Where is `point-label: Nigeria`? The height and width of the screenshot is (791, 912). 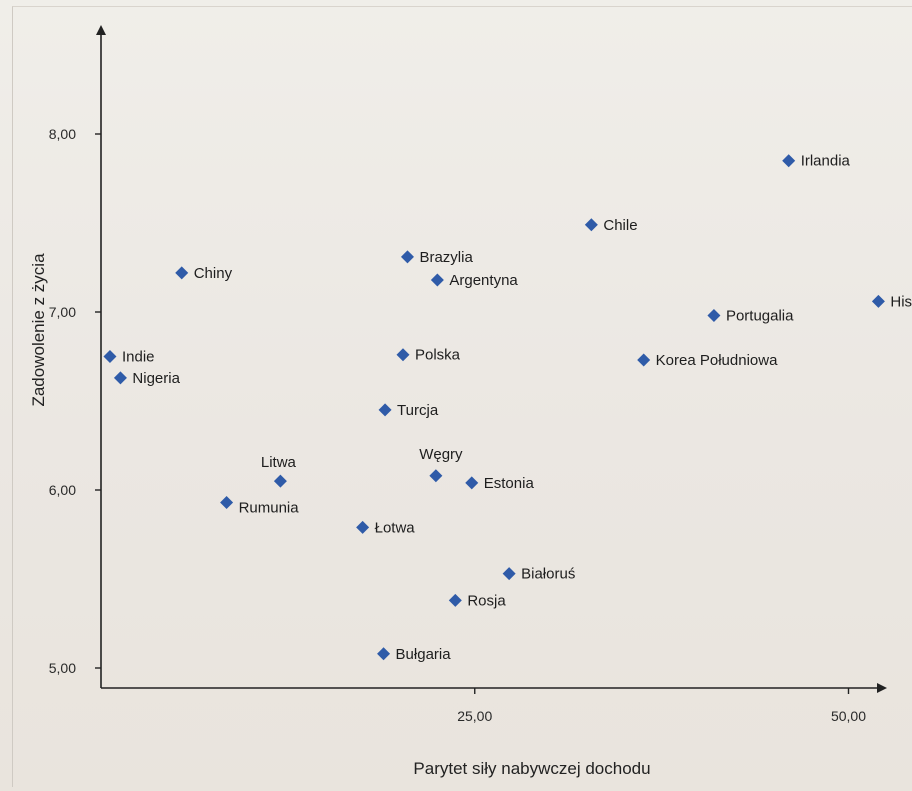 point-label: Nigeria is located at coordinates (156, 378).